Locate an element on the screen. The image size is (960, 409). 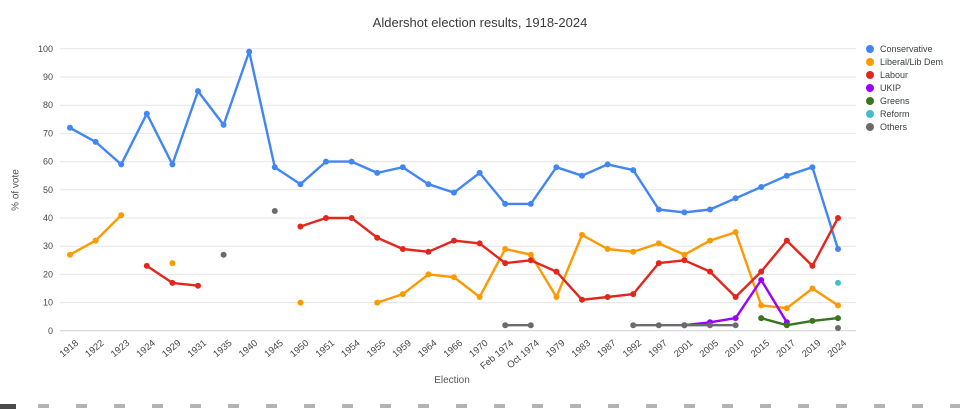
x-tick-label: 1945 is located at coordinates (273, 349).